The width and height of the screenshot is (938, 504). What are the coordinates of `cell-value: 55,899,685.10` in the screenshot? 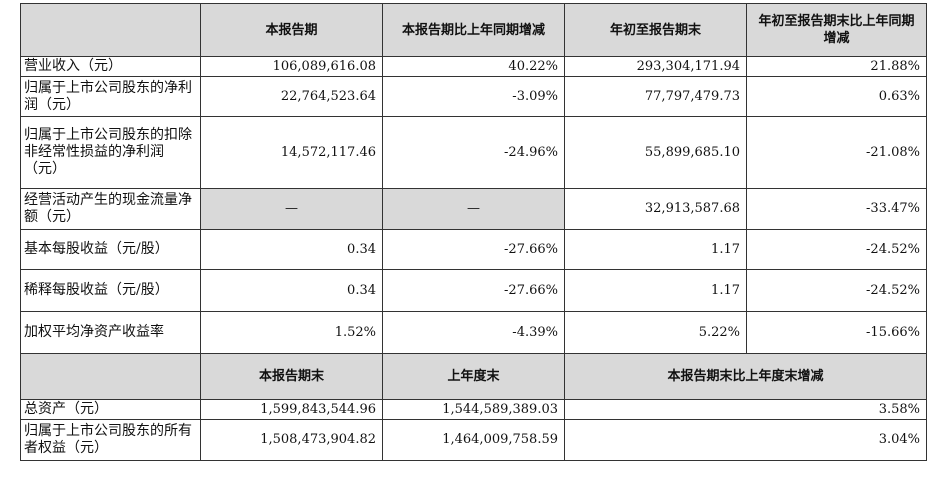 It's located at (655, 152).